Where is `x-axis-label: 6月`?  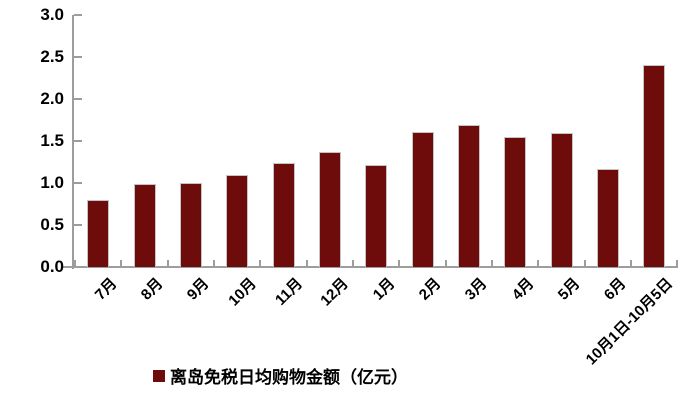
x-axis-label: 6月 is located at coordinates (615, 289).